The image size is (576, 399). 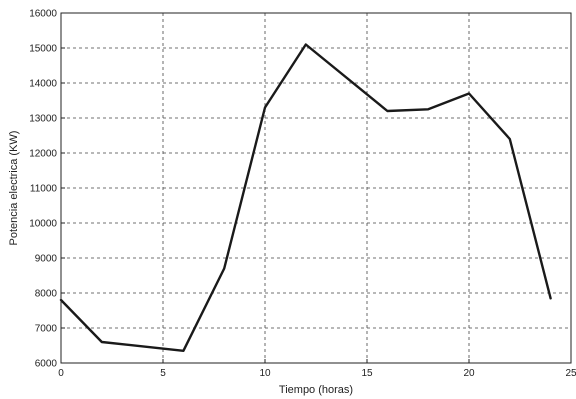 I want to click on y-tick-label: 13000, so click(x=43, y=119).